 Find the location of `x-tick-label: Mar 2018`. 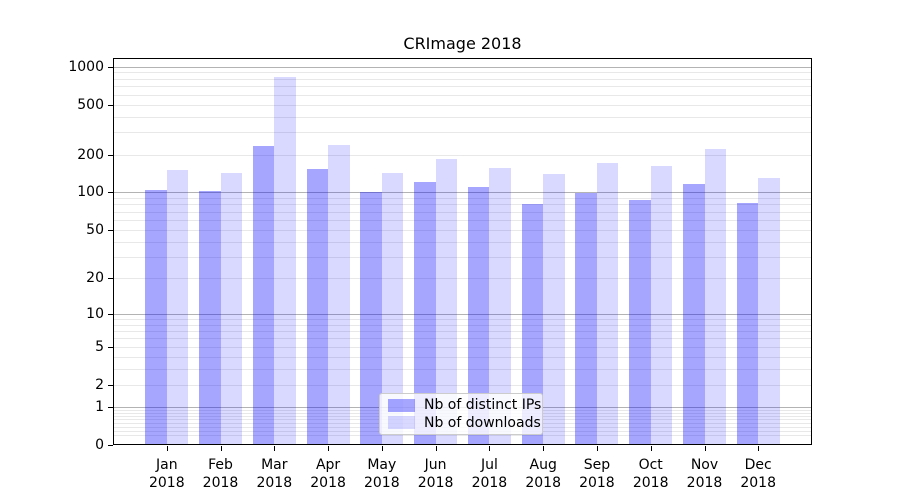

x-tick-label: Mar 2018 is located at coordinates (274, 474).